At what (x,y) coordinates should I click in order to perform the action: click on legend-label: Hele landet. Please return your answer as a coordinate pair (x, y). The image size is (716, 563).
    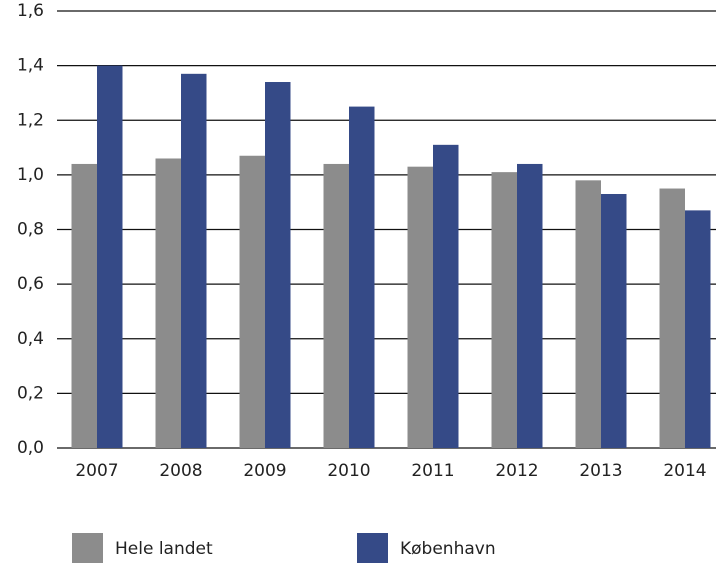
    Looking at the image, I should click on (164, 549).